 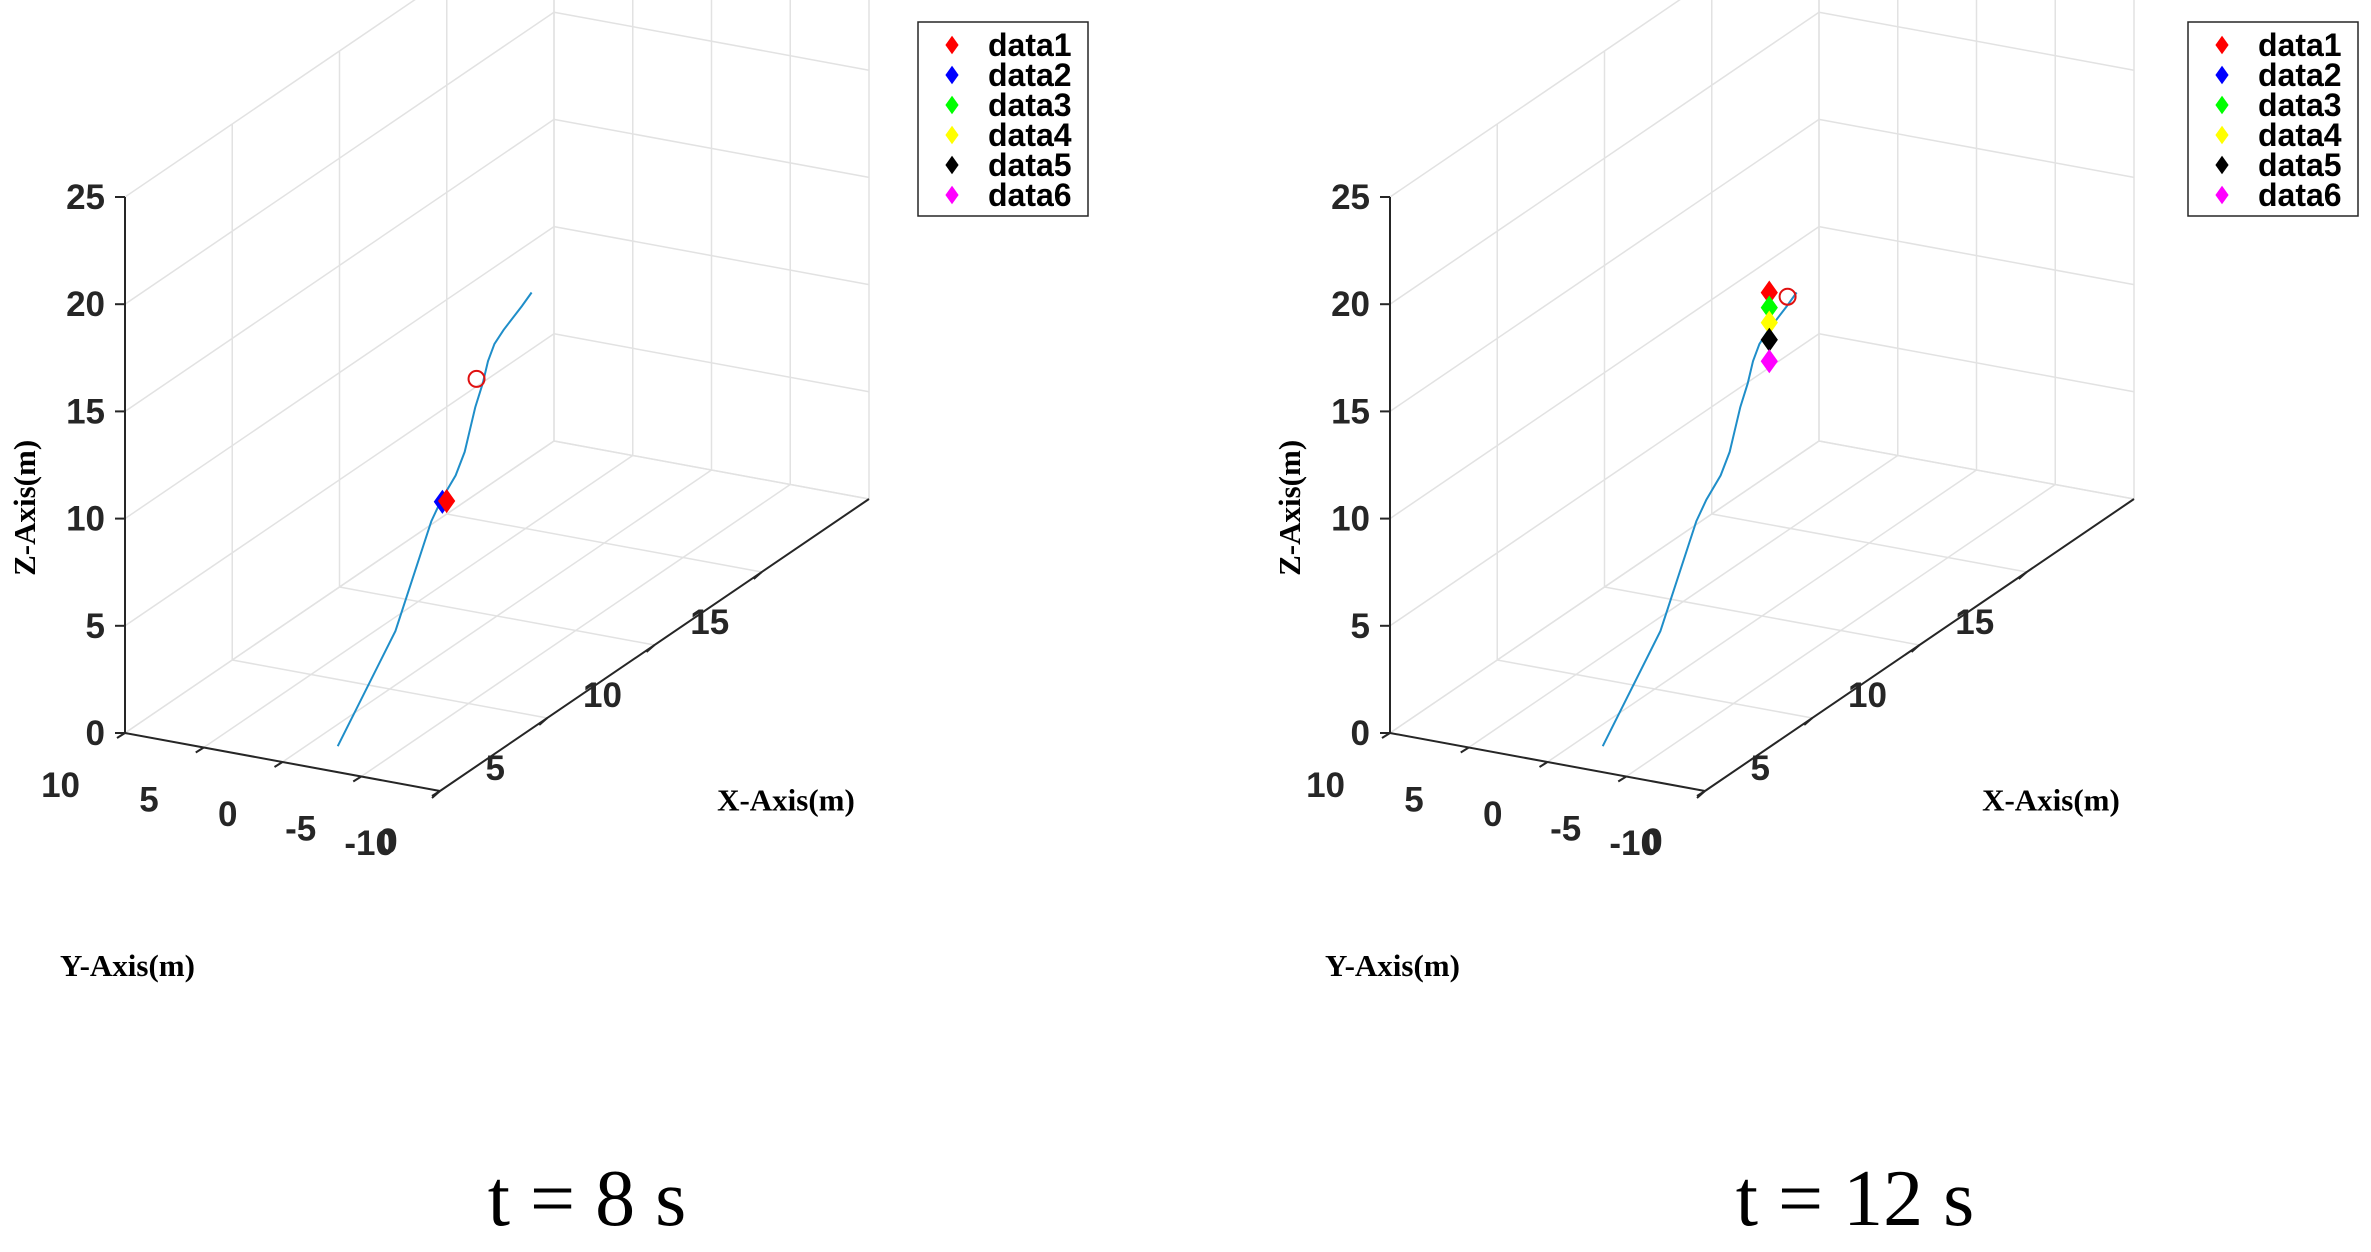 What do you see at coordinates (1289, 508) in the screenshot?
I see `z-axis-label: Z-Axis(m)` at bounding box center [1289, 508].